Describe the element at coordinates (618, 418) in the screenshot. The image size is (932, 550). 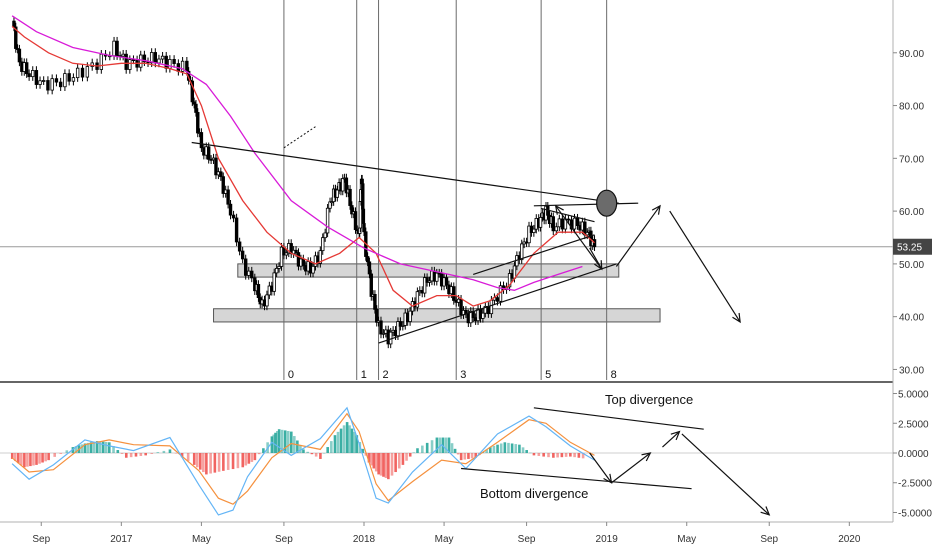
I see `top-divergence-line` at that location.